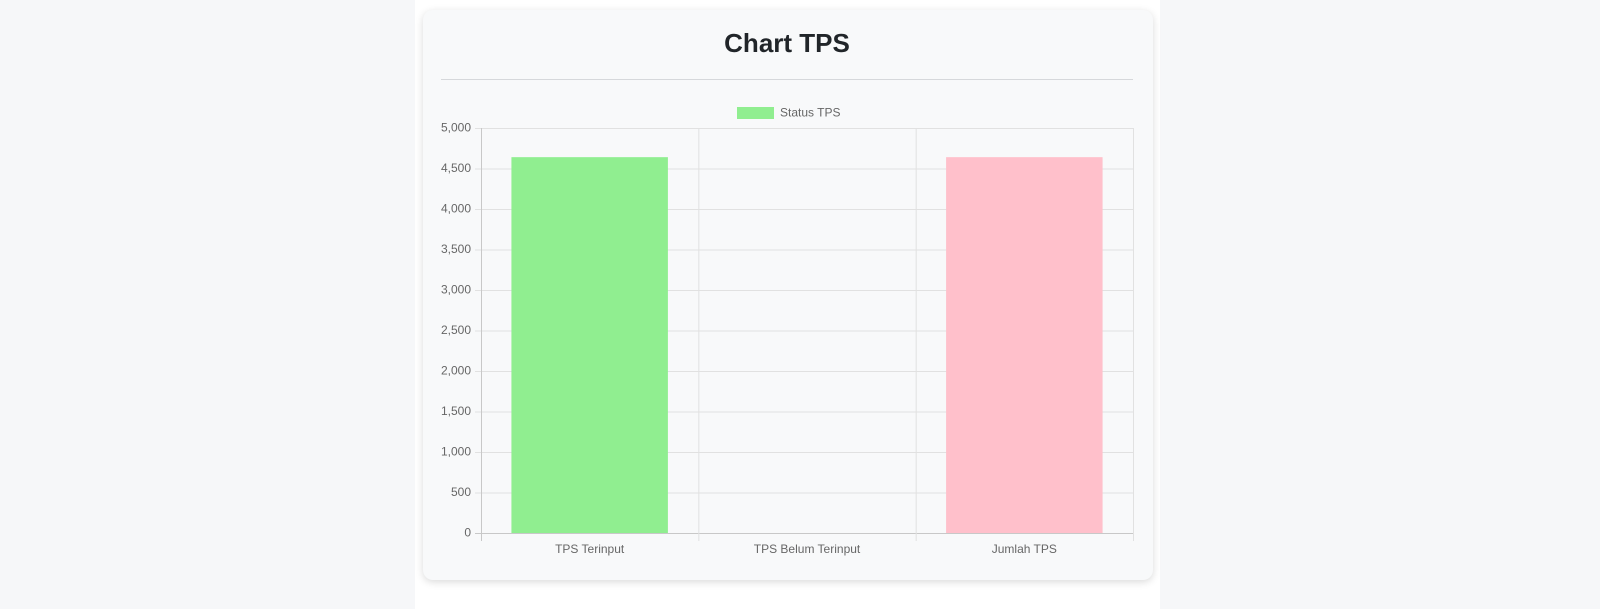 The image size is (1600, 609). I want to click on y-tick-label: 4,500, so click(456, 168).